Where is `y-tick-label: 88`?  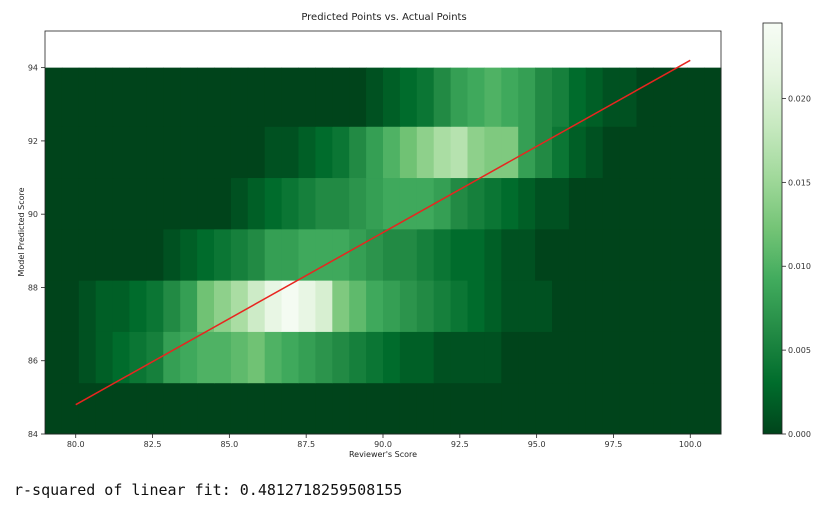 y-tick-label: 88 is located at coordinates (33, 287).